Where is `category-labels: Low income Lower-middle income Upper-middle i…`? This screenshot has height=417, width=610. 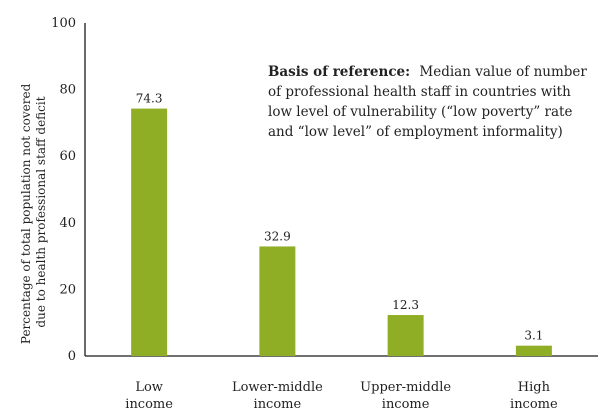 category-labels: Low income Lower-middle income Upper-middle i… is located at coordinates (341, 396).